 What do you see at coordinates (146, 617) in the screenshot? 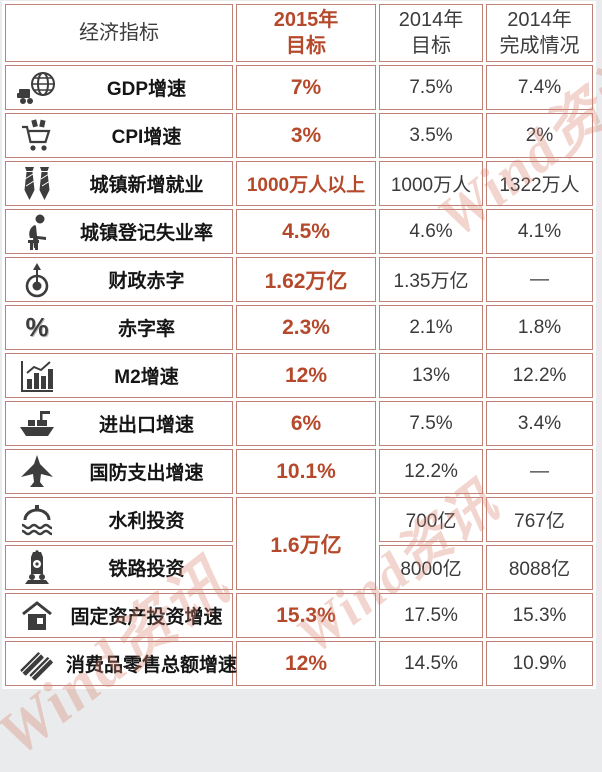
I see `indicator-label: 固定资产投资增速` at bounding box center [146, 617].